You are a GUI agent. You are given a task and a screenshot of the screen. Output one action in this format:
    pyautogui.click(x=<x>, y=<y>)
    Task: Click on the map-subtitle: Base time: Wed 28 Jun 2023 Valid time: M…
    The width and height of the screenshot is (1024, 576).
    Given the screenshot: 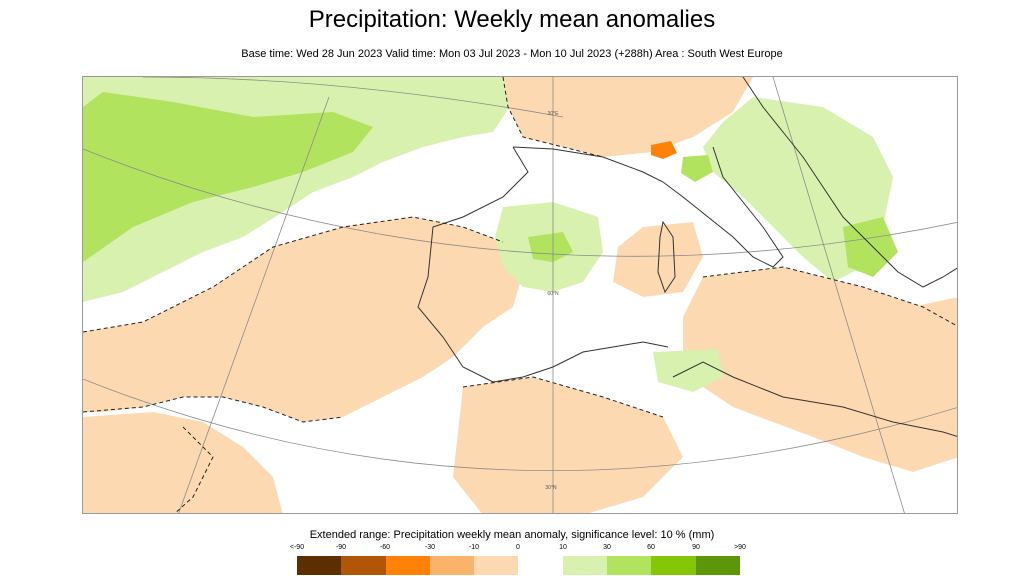 What is the action you would take?
    pyautogui.click(x=512, y=54)
    